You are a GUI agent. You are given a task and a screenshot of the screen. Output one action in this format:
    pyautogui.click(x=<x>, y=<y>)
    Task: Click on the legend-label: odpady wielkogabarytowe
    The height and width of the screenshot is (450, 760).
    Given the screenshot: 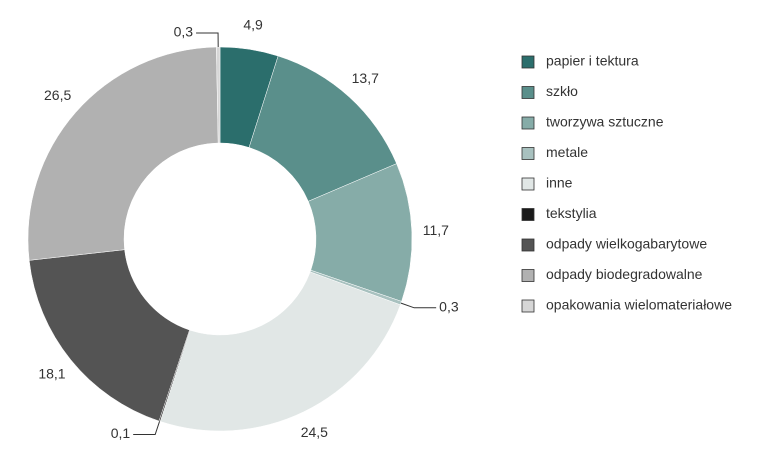 What is the action you would take?
    pyautogui.click(x=626, y=244)
    